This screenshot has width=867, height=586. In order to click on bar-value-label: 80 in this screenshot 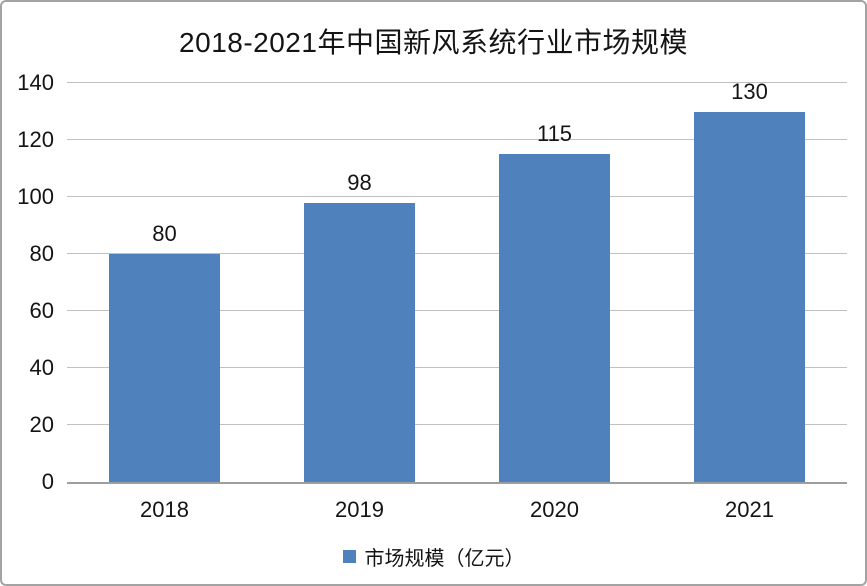, I will do `click(164, 233)`.